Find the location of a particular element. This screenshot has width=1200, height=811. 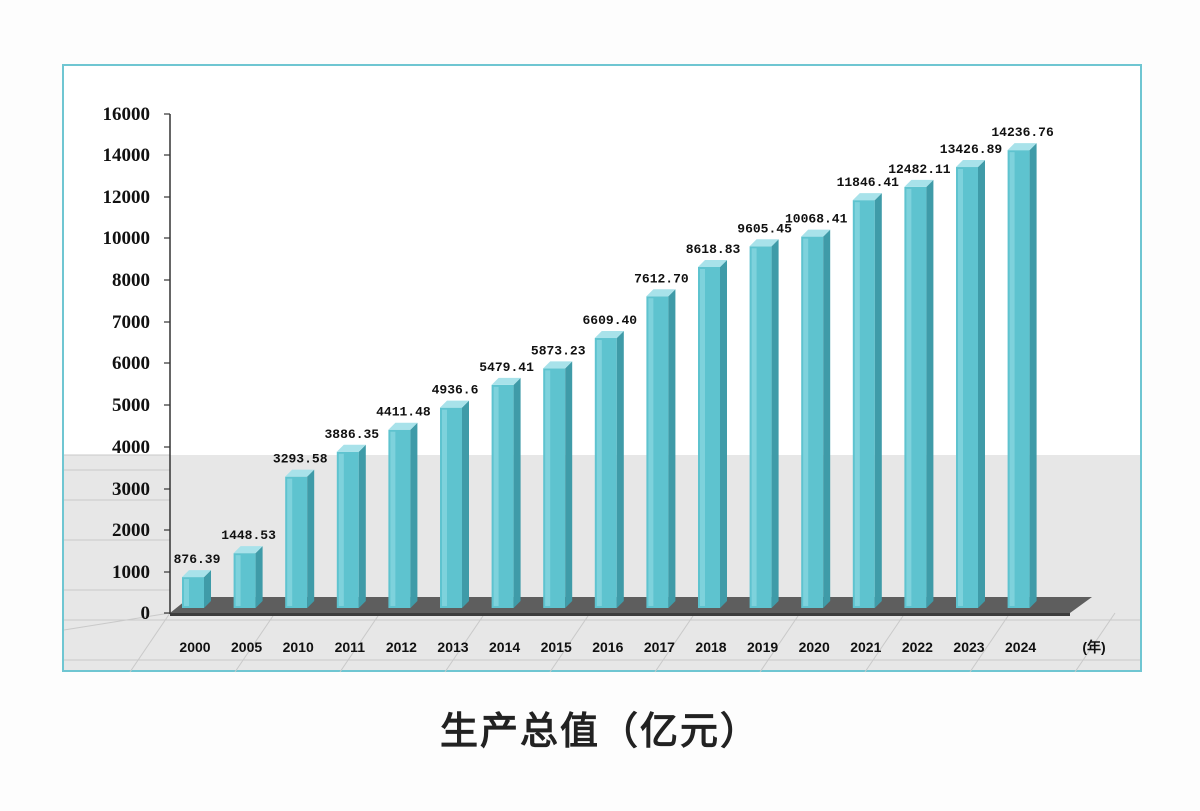

x-tick-label: 2016 is located at coordinates (607, 647).